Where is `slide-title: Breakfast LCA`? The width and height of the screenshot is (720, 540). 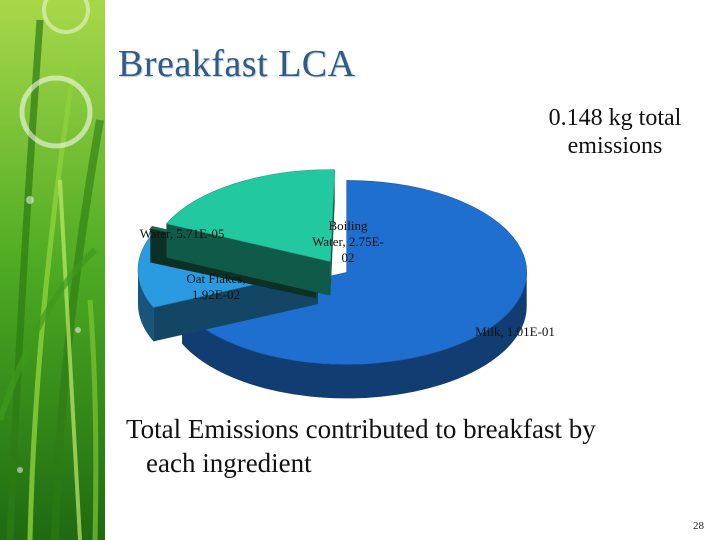 slide-title: Breakfast LCA is located at coordinates (237, 64).